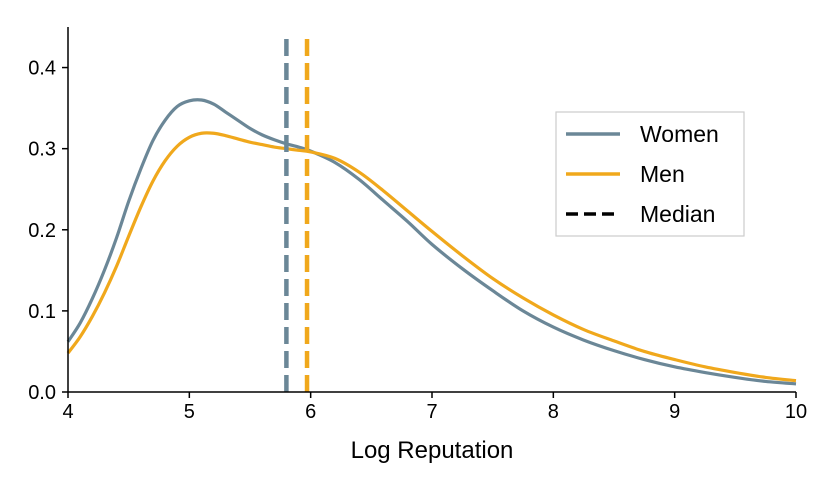 The height and width of the screenshot is (485, 830). I want to click on y-tick-layer: 0.0 0.1 0.2 0.3 0.4, so click(48, 231).